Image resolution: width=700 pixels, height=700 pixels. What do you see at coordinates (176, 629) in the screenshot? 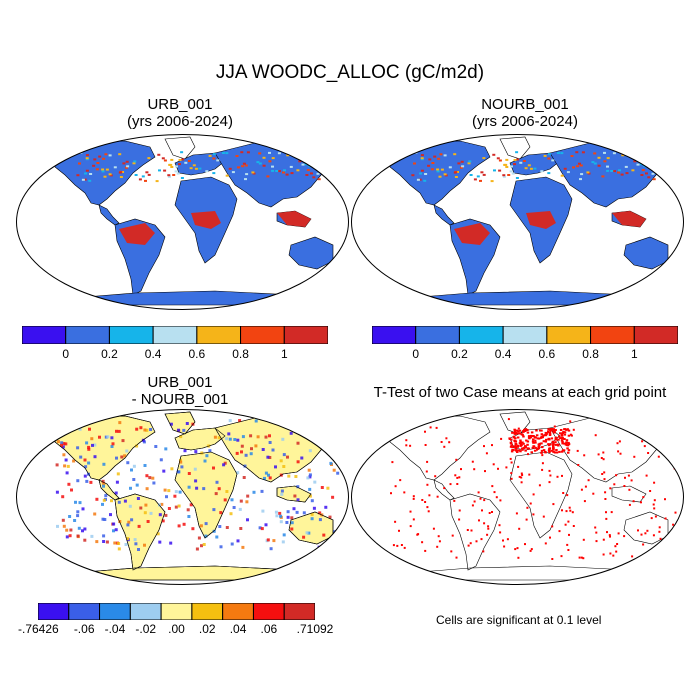
I see `colorbar-label: .00` at bounding box center [176, 629].